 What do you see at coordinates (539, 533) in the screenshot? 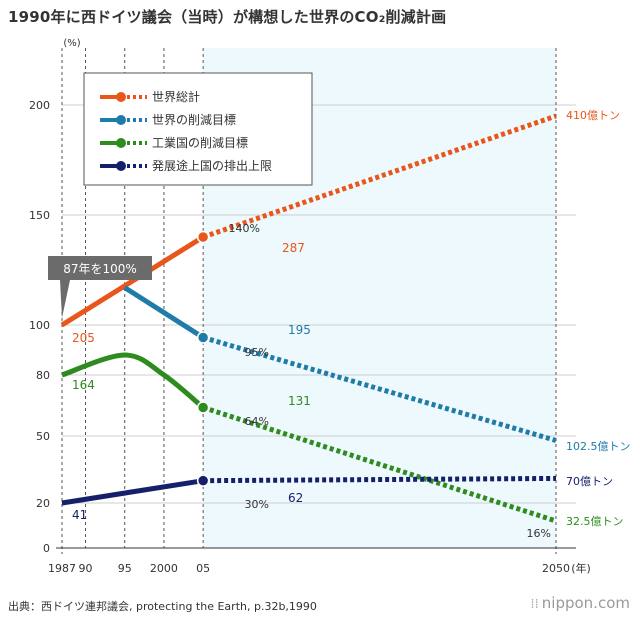
I see `final-percent-label: 16%` at bounding box center [539, 533].